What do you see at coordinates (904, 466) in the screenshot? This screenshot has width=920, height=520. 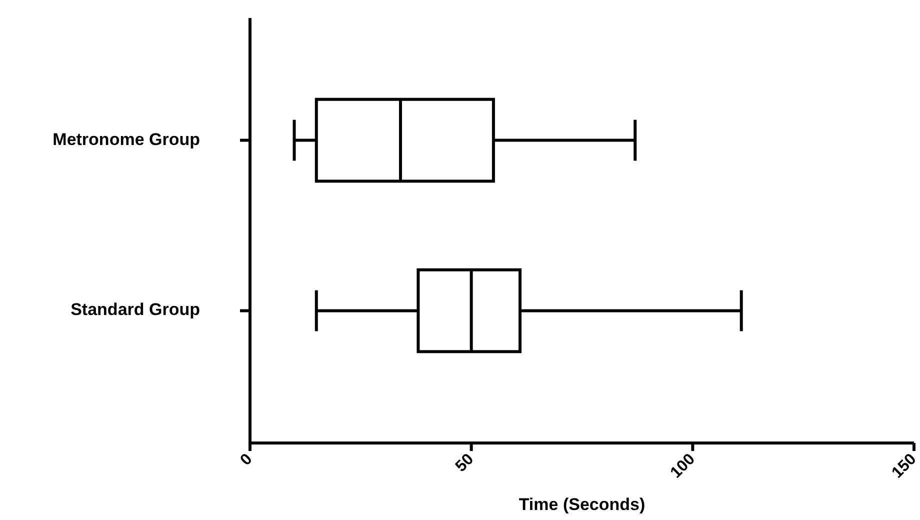 I see `x-tick-label: 150` at bounding box center [904, 466].